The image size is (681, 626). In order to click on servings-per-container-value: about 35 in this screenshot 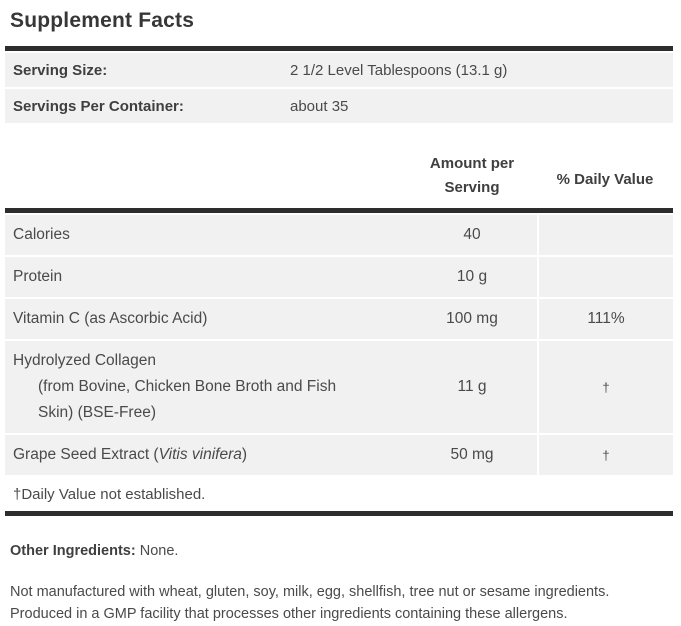, I will do `click(319, 106)`.